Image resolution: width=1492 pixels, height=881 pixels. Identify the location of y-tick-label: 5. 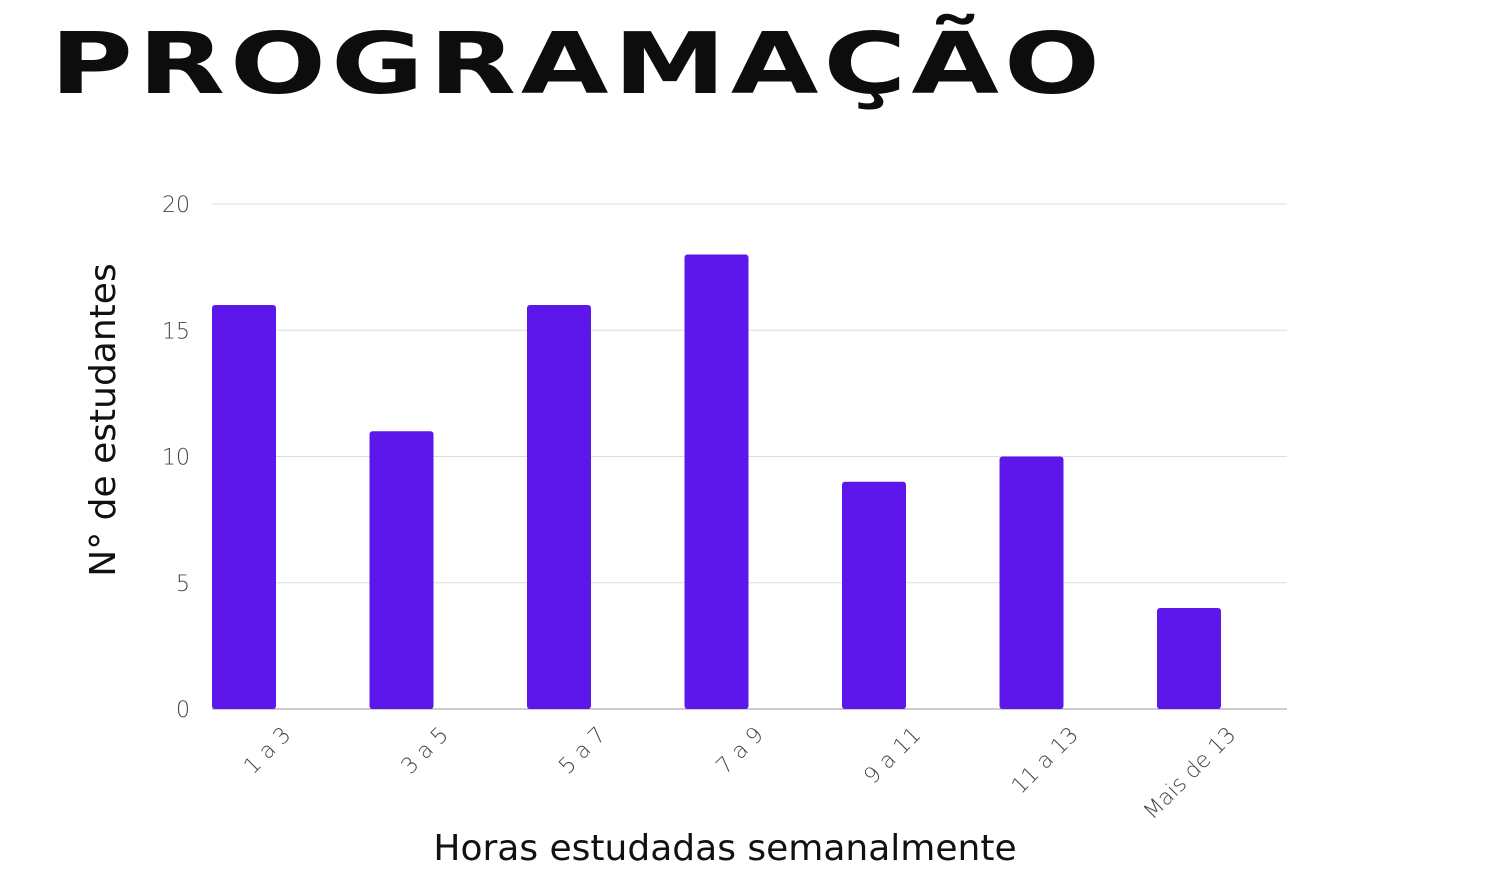
(183, 584).